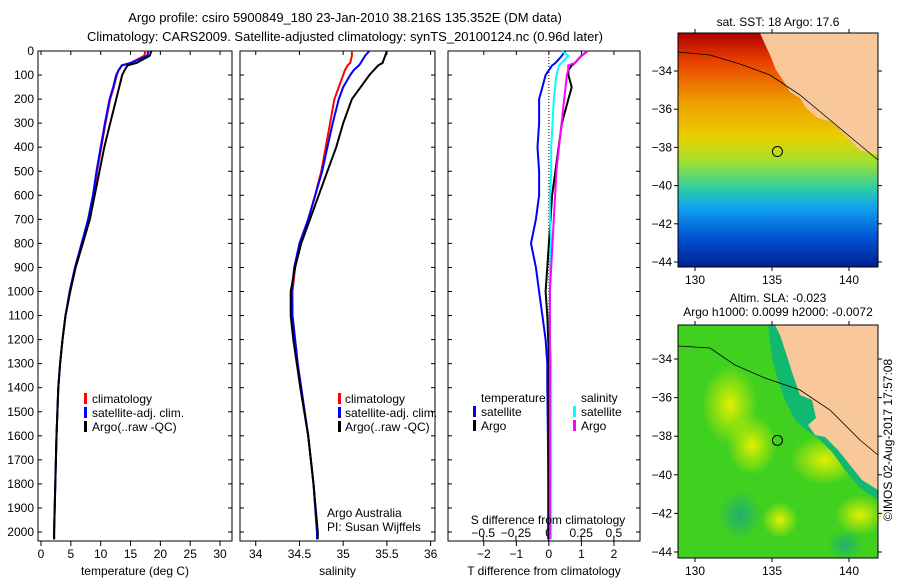 The width and height of the screenshot is (900, 580). I want to click on legend-swatch-s-argo, so click(574, 425).